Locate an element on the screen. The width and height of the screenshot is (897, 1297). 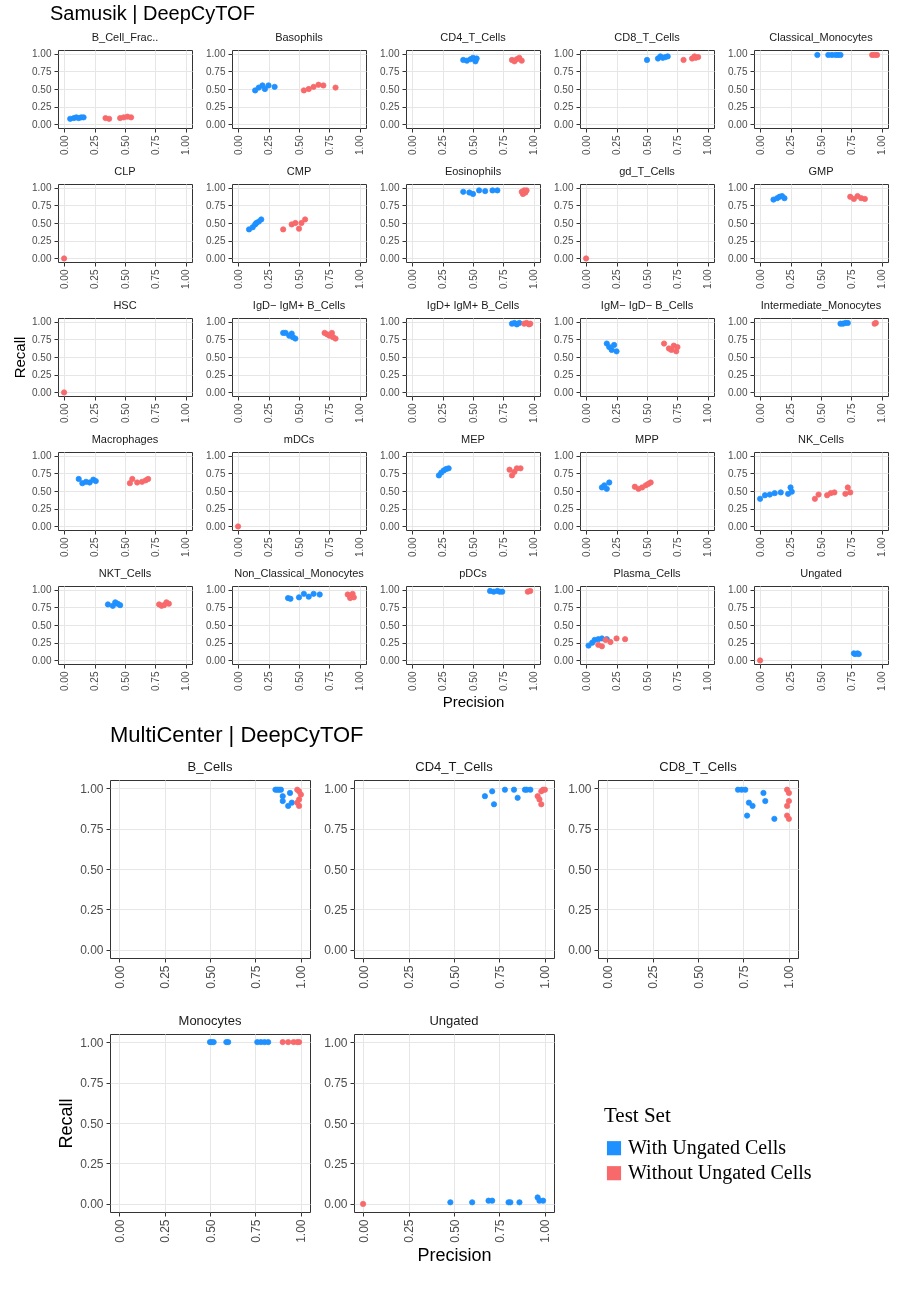
chart-title: GMP is located at coordinates (821, 170).